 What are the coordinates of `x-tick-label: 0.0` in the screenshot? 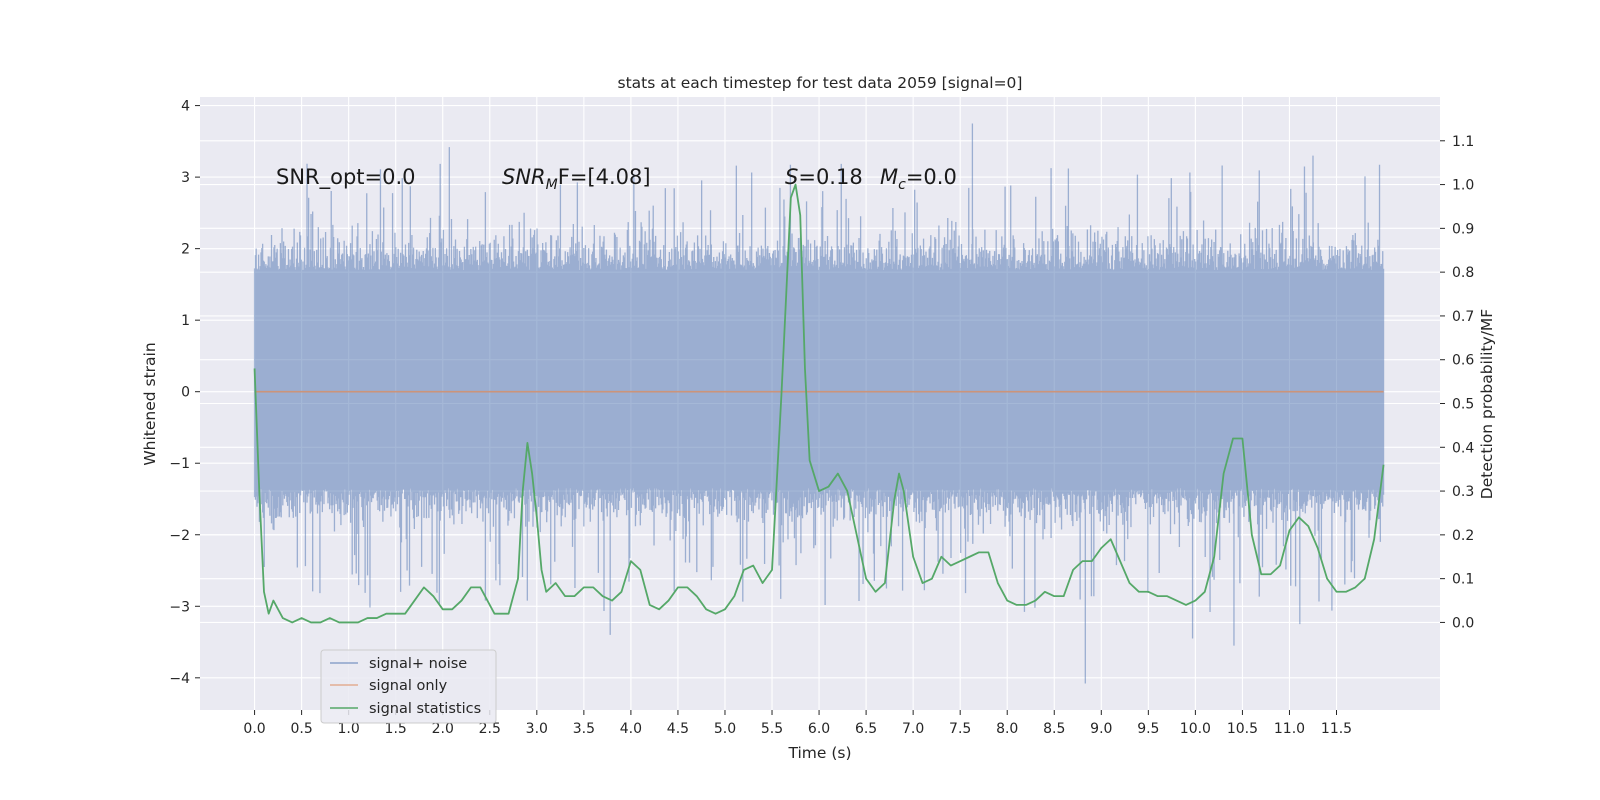 It's located at (254, 729).